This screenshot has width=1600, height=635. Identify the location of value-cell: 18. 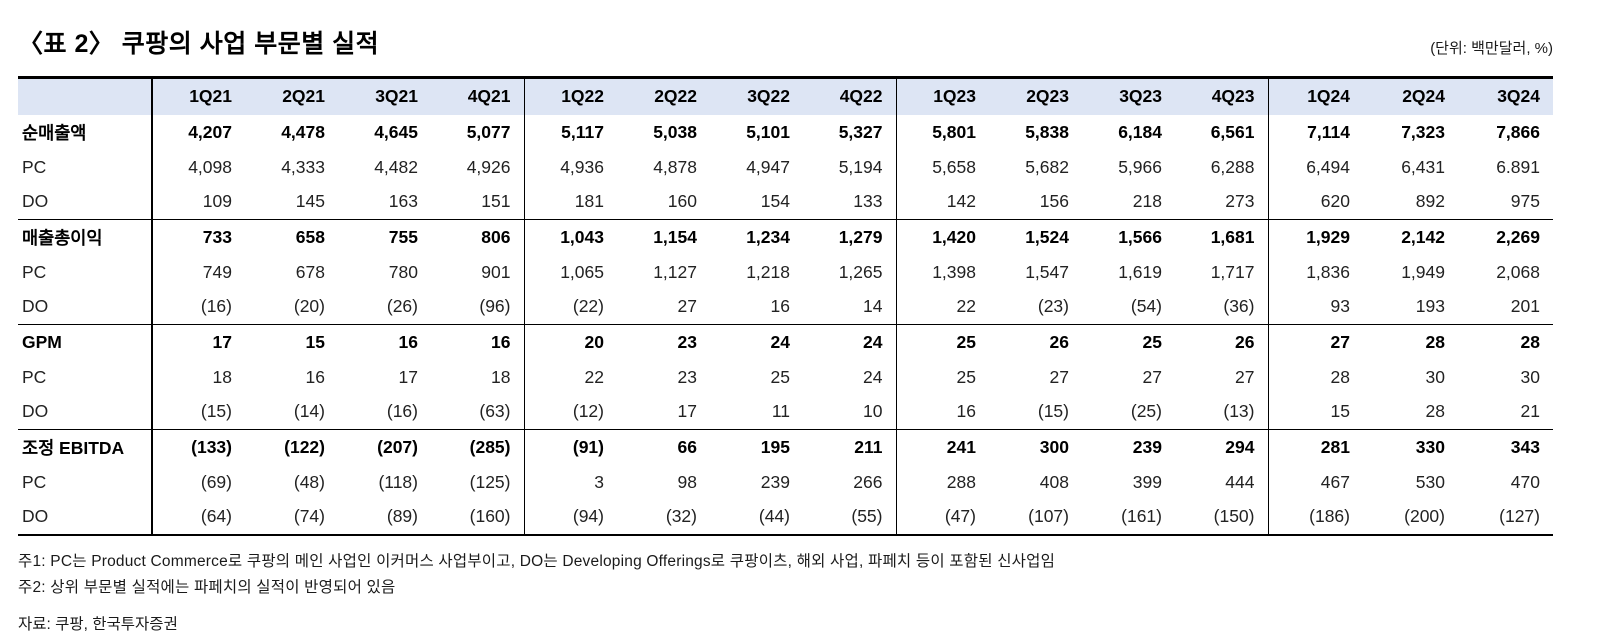
(478, 377).